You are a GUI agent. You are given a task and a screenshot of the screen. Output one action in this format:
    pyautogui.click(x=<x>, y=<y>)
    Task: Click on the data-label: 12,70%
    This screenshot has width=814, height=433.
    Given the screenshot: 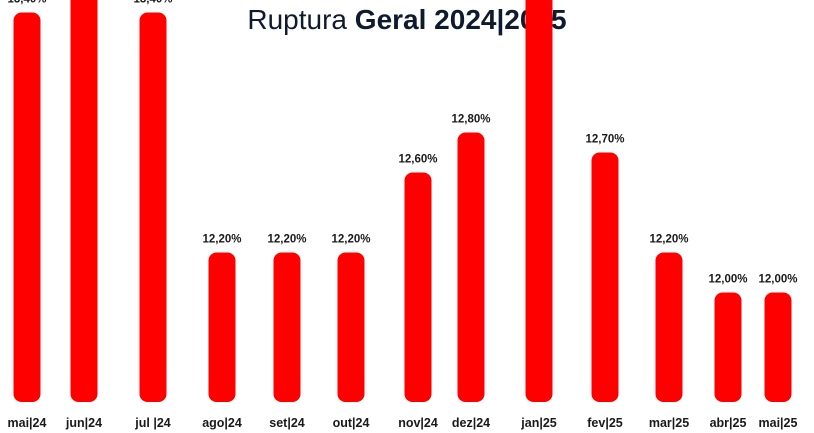 What is the action you would take?
    pyautogui.click(x=604, y=140)
    